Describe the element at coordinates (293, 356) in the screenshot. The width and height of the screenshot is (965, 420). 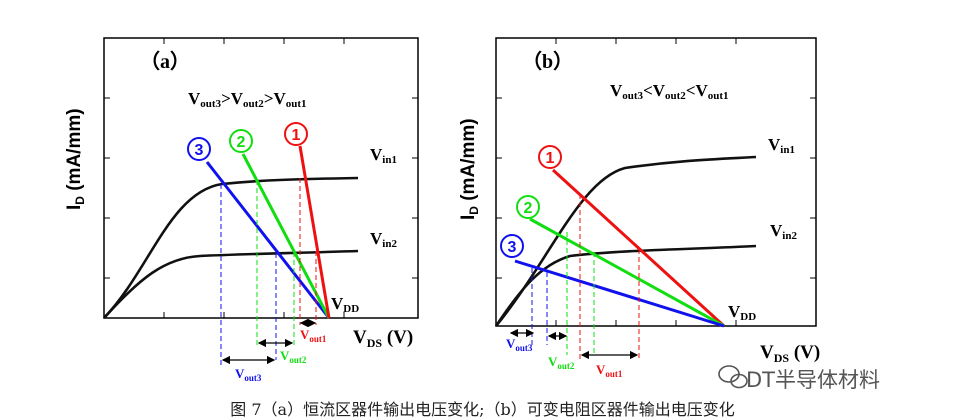
I see `panel-a-vout2-label: Vout2` at that location.